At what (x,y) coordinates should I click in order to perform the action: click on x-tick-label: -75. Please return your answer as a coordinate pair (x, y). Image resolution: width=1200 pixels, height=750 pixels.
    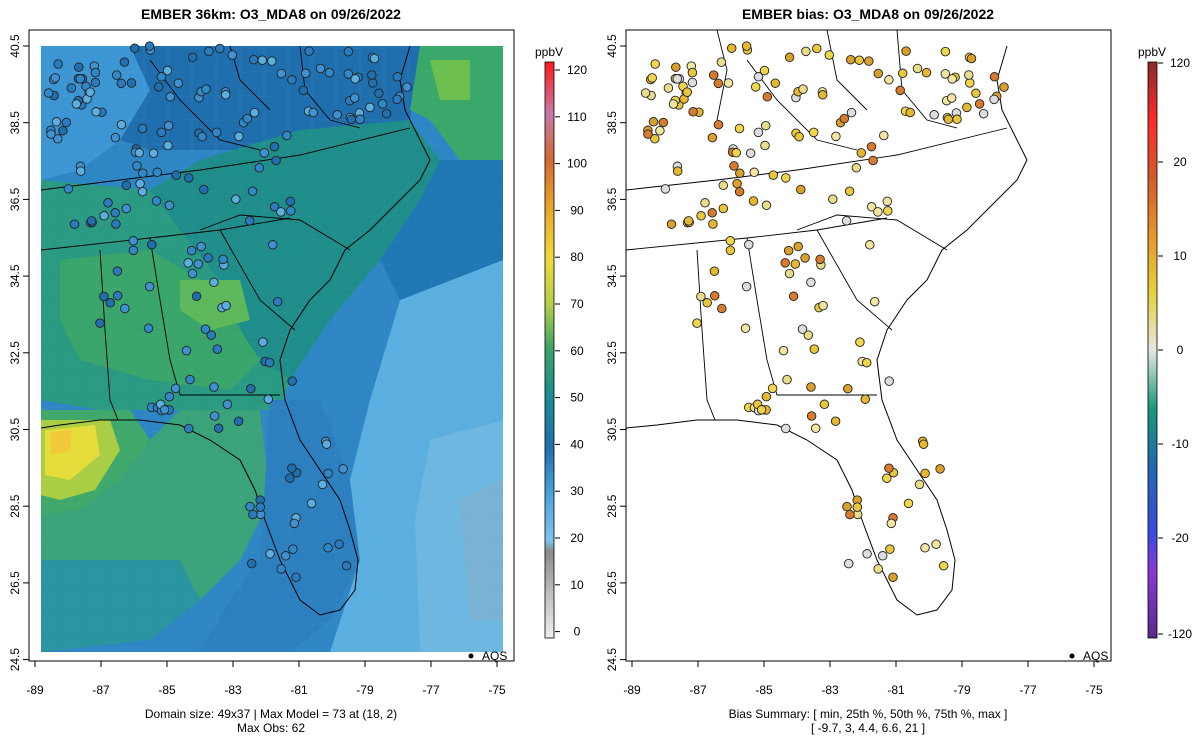
    Looking at the image, I should click on (1094, 690).